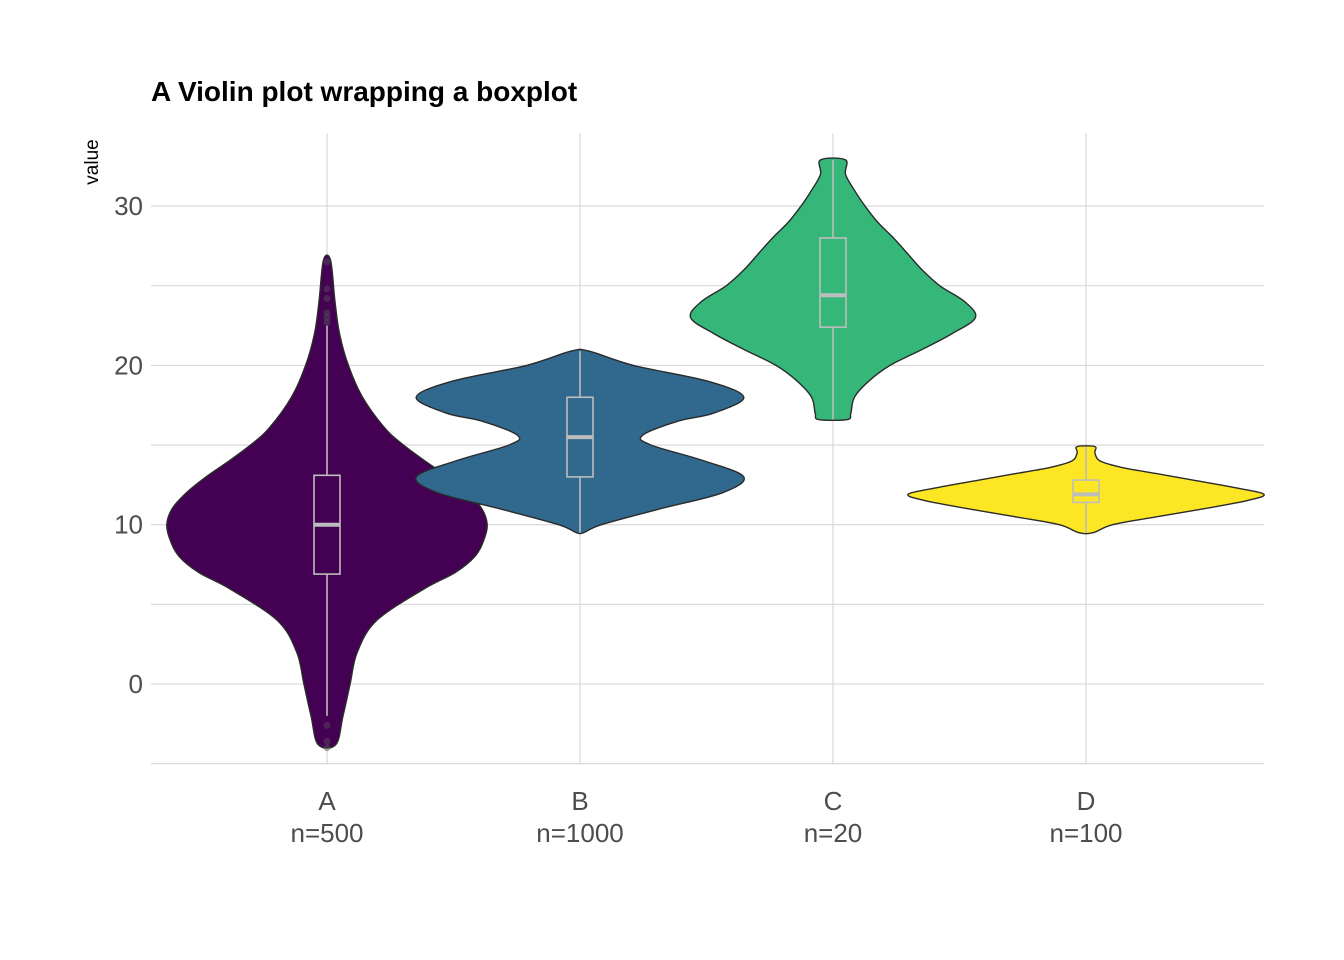  I want to click on box-c, so click(833, 282).